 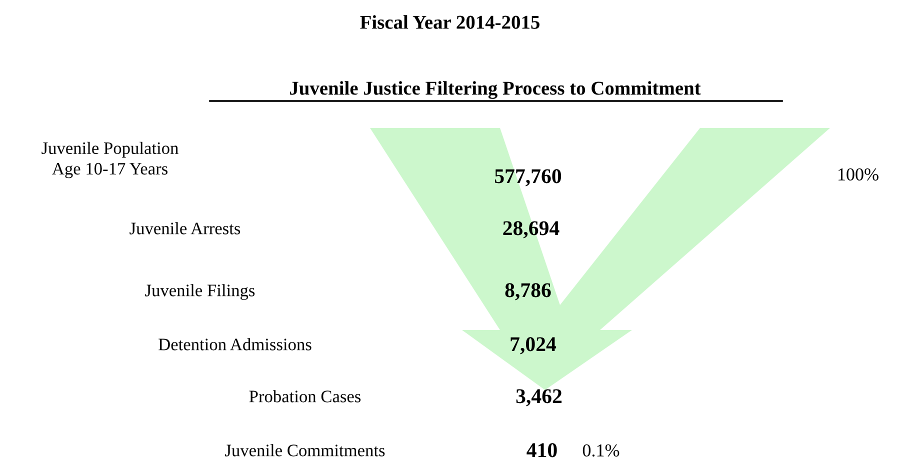 What do you see at coordinates (305, 450) in the screenshot?
I see `category-label: Juvenile Commitments` at bounding box center [305, 450].